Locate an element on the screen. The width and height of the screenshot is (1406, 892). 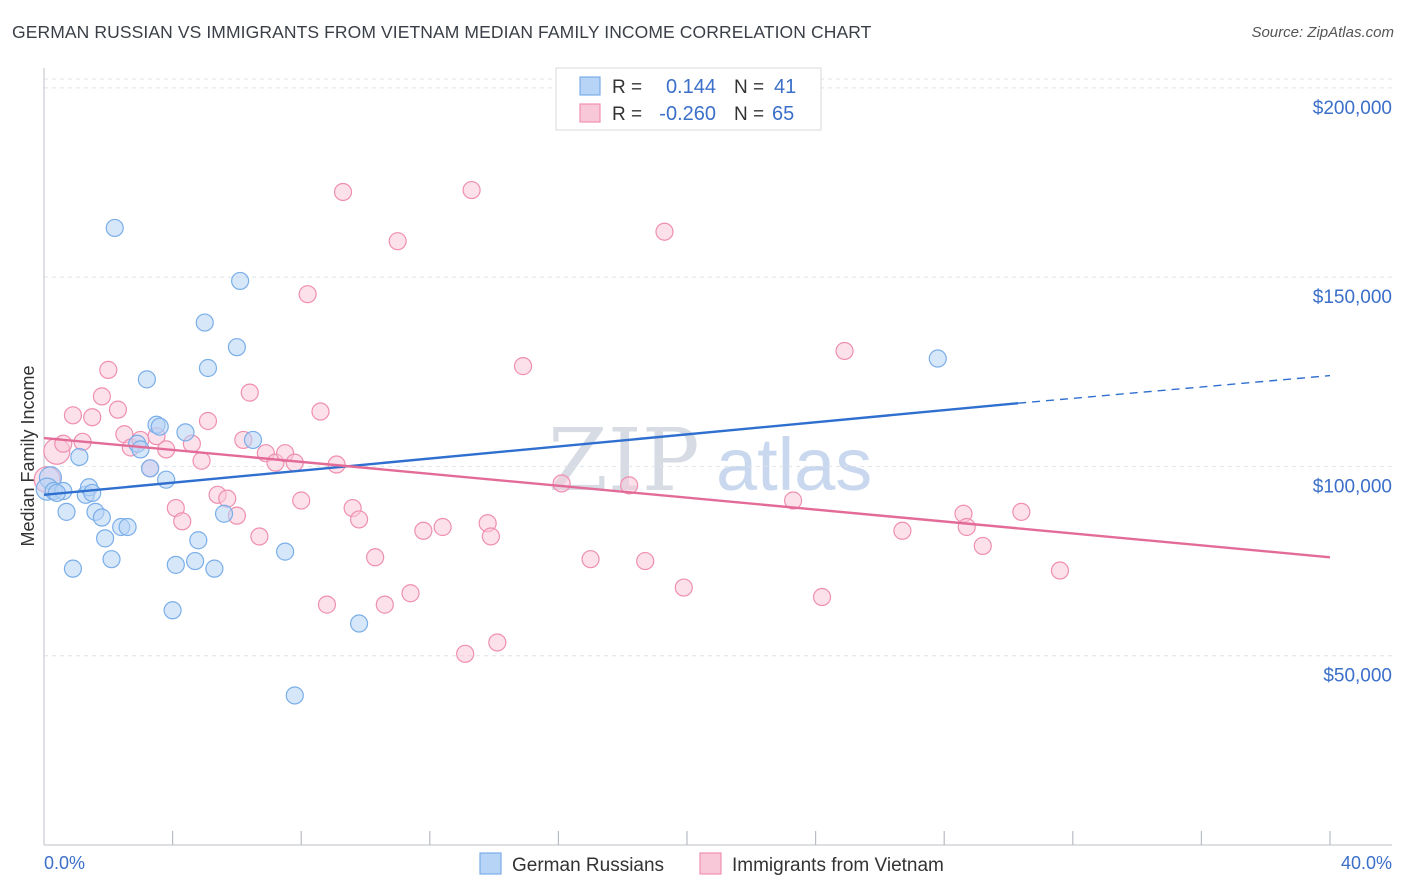
trend-line-vietnam is located at coordinates (687, 497).